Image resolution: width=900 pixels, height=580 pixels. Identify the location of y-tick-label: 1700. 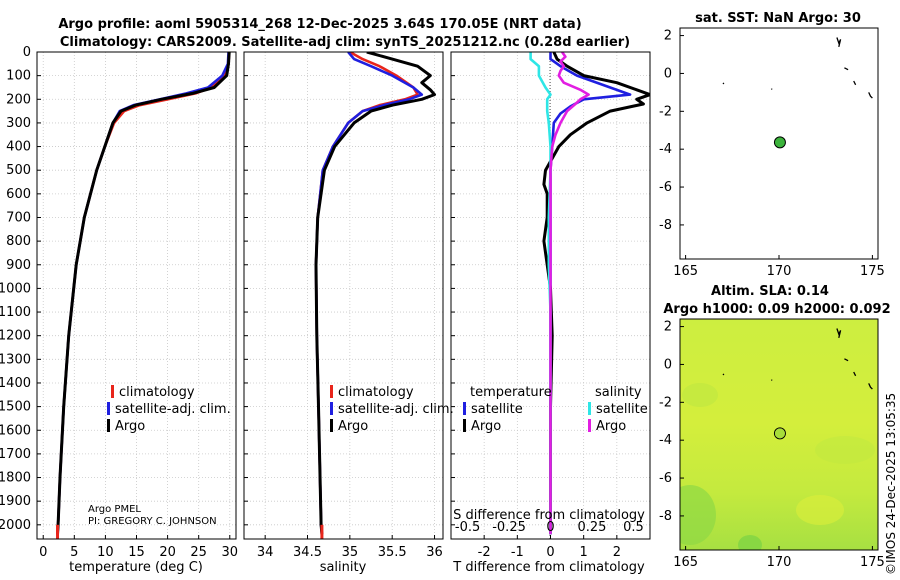
(15, 454).